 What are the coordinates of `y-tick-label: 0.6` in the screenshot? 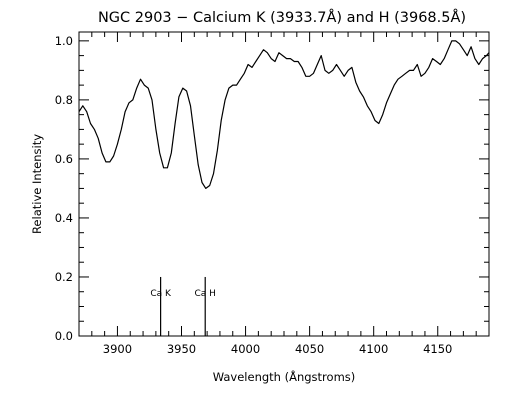 It's located at (64, 159).